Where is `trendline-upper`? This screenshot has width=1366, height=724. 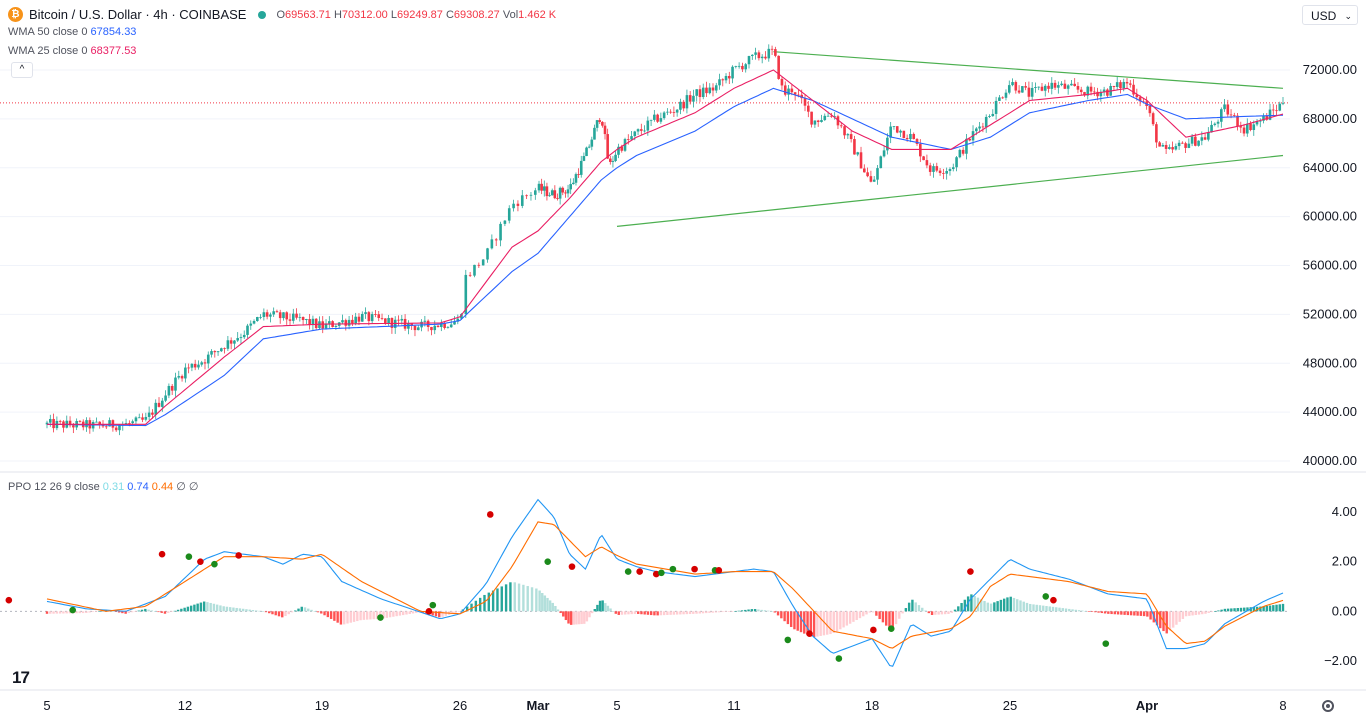
trendline-upper is located at coordinates (1028, 70).